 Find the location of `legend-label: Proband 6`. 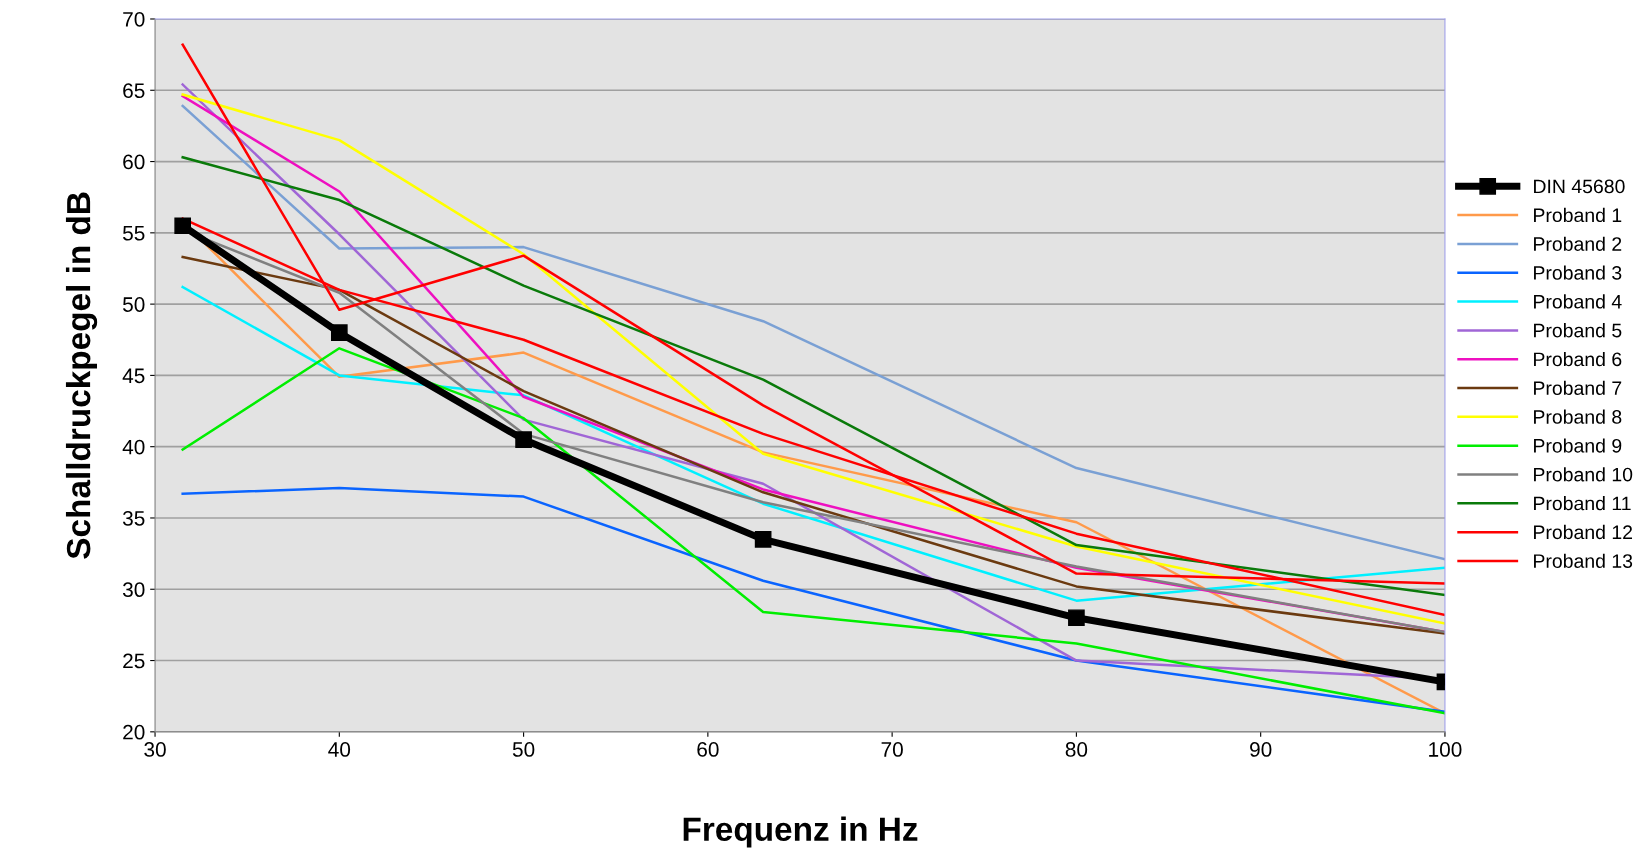

legend-label: Proband 6 is located at coordinates (1578, 359).